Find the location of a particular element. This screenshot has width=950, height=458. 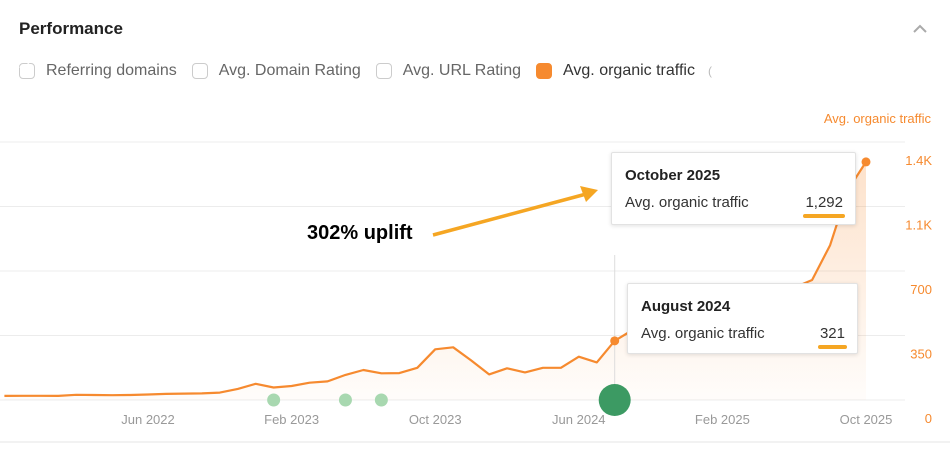

x-tick-label: Jun 2022 is located at coordinates (148, 419).